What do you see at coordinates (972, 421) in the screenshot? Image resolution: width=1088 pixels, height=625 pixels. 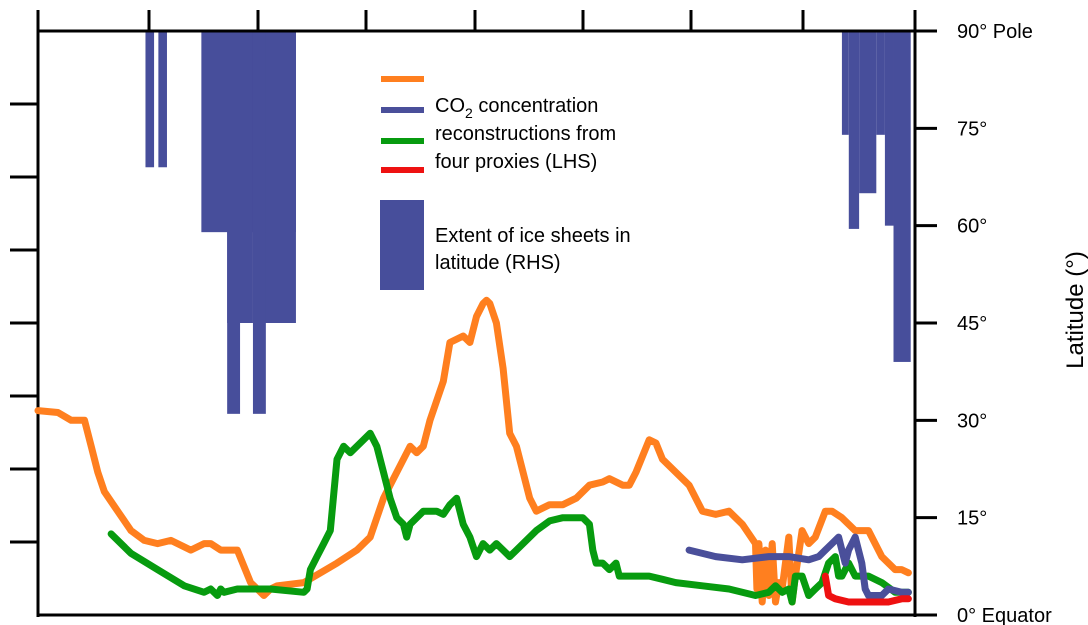 I see `right-tick-label-4: 30°` at bounding box center [972, 421].